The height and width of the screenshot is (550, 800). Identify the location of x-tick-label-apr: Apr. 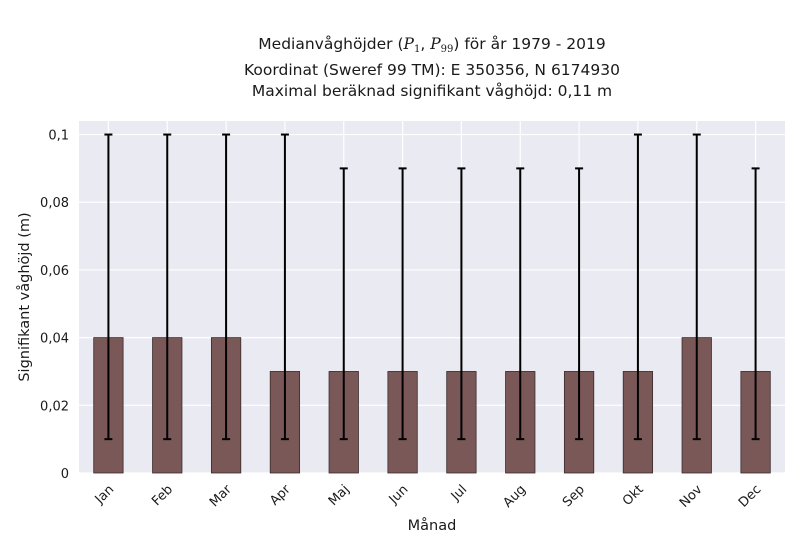
(280, 495).